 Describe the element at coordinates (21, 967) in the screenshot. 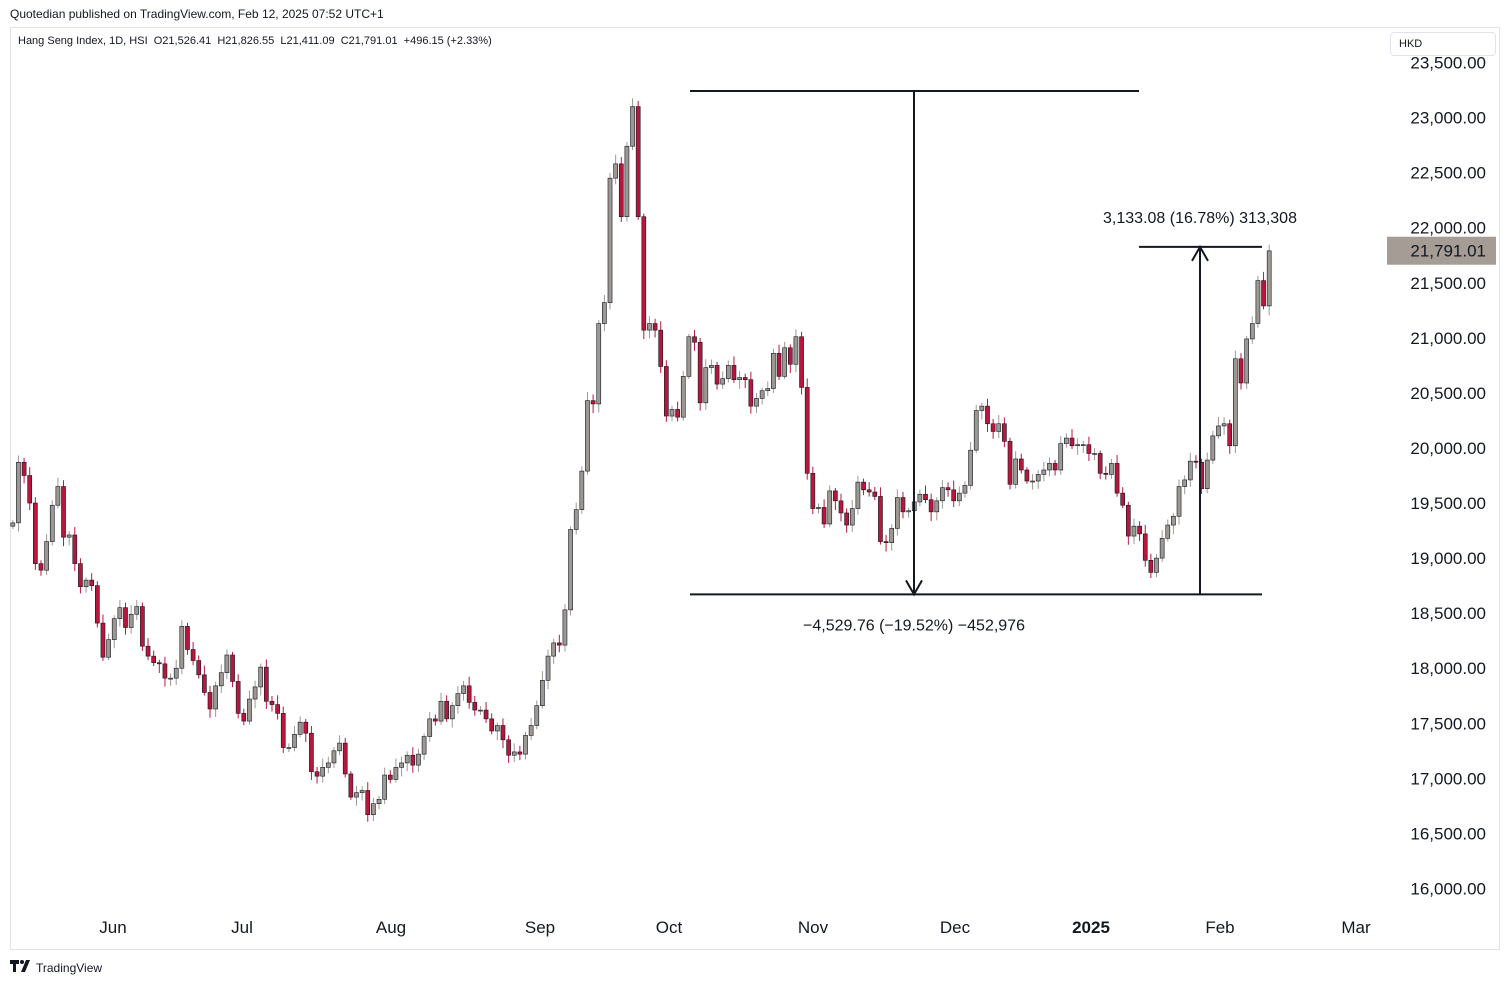

I see `tradingview-logo-icon` at that location.